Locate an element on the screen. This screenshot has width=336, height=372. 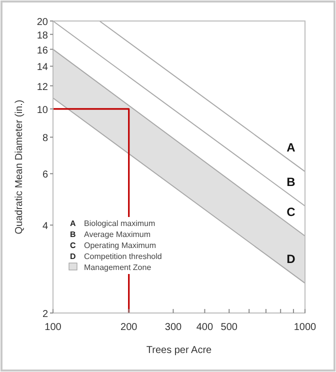
x-tick-label: 400 is located at coordinates (205, 327).